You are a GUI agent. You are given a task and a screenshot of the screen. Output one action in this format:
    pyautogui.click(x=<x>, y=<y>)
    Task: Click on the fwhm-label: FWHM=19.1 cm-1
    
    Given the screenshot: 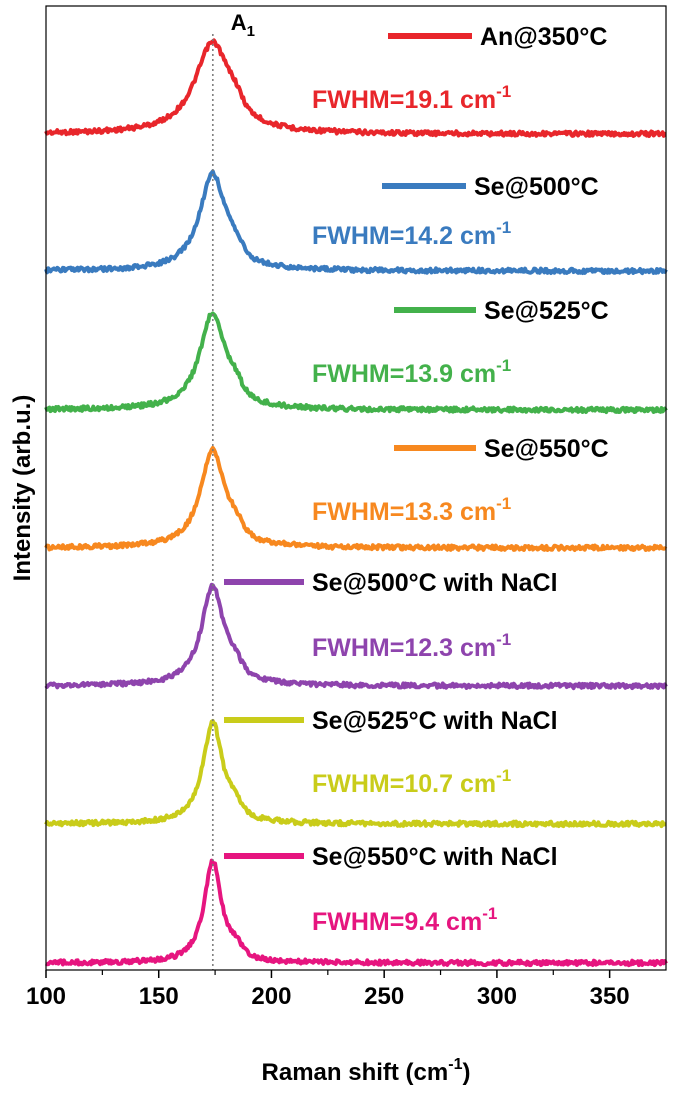 What is the action you would take?
    pyautogui.click(x=411, y=98)
    